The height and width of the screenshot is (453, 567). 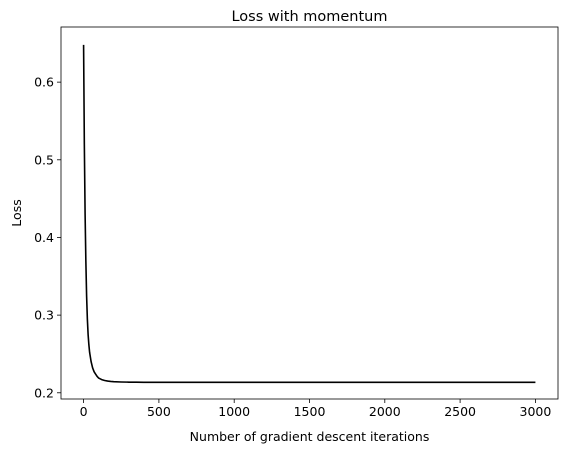 What do you see at coordinates (234, 411) in the screenshot?
I see `x-tick-label: 1000` at bounding box center [234, 411].